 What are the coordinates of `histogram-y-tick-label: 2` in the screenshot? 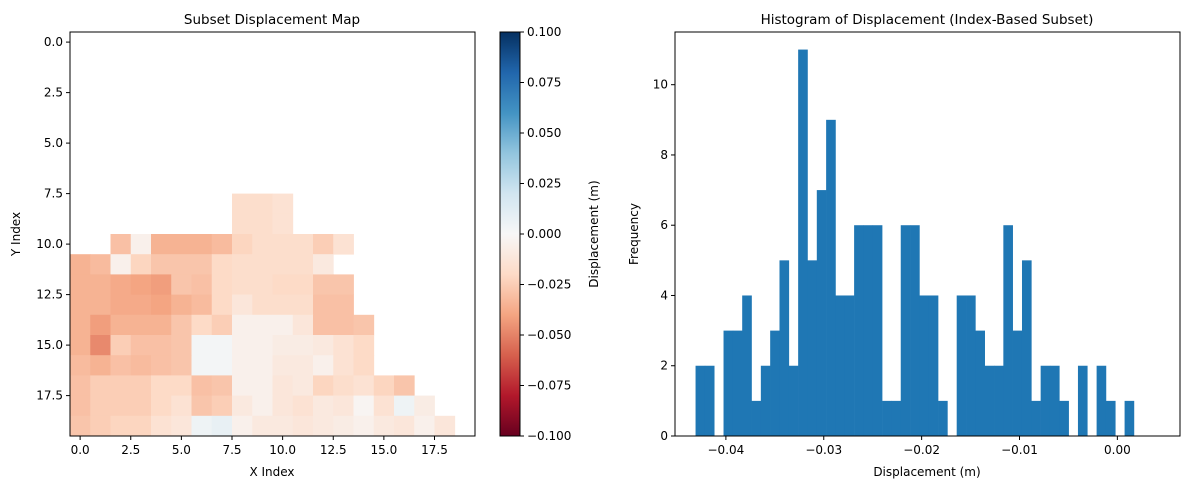 It's located at (664, 366).